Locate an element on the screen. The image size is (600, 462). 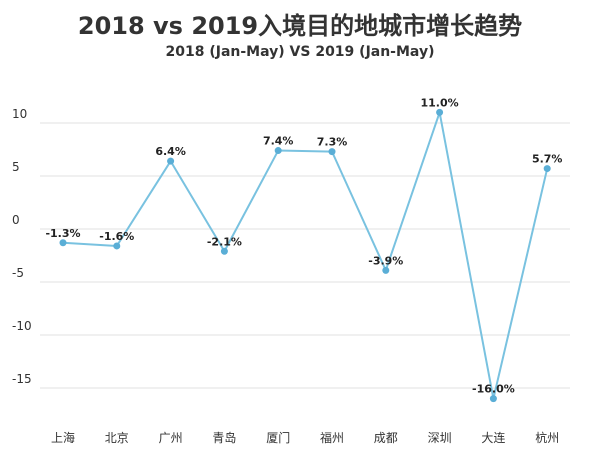
data-label: 7.4% is located at coordinates (278, 141).